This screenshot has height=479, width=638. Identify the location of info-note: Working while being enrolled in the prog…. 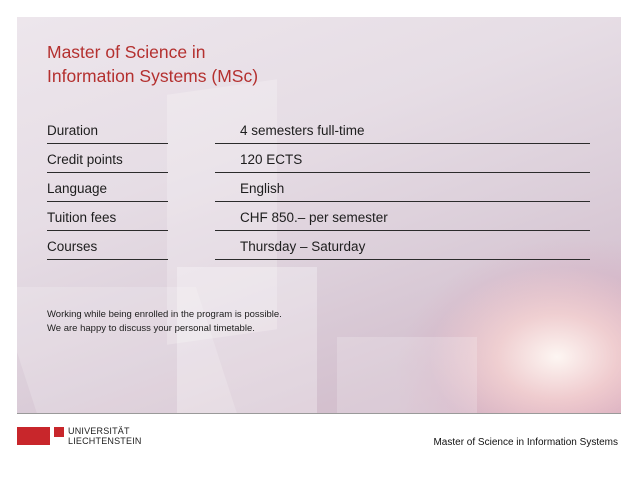
(237, 322).